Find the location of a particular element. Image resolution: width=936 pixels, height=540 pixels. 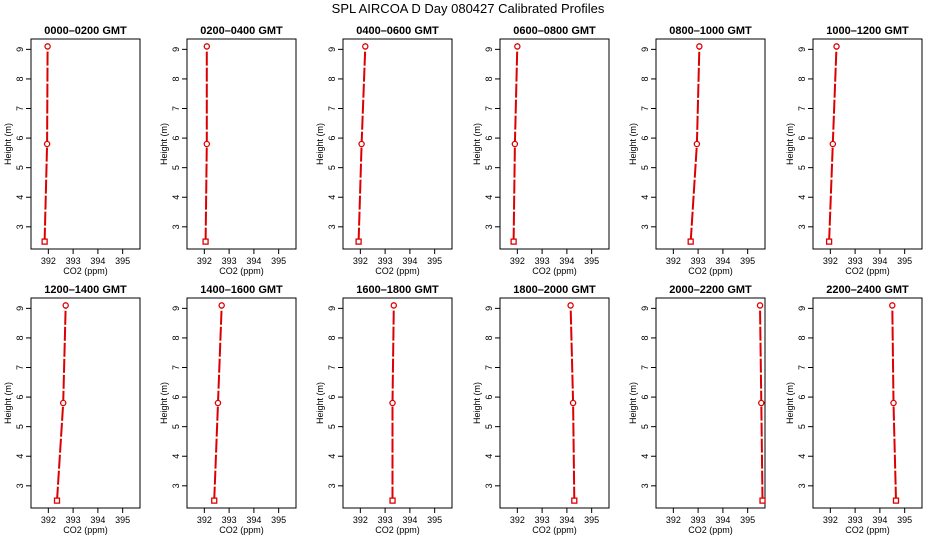

chart-title: 0600–0800 GMT is located at coordinates (554, 31).